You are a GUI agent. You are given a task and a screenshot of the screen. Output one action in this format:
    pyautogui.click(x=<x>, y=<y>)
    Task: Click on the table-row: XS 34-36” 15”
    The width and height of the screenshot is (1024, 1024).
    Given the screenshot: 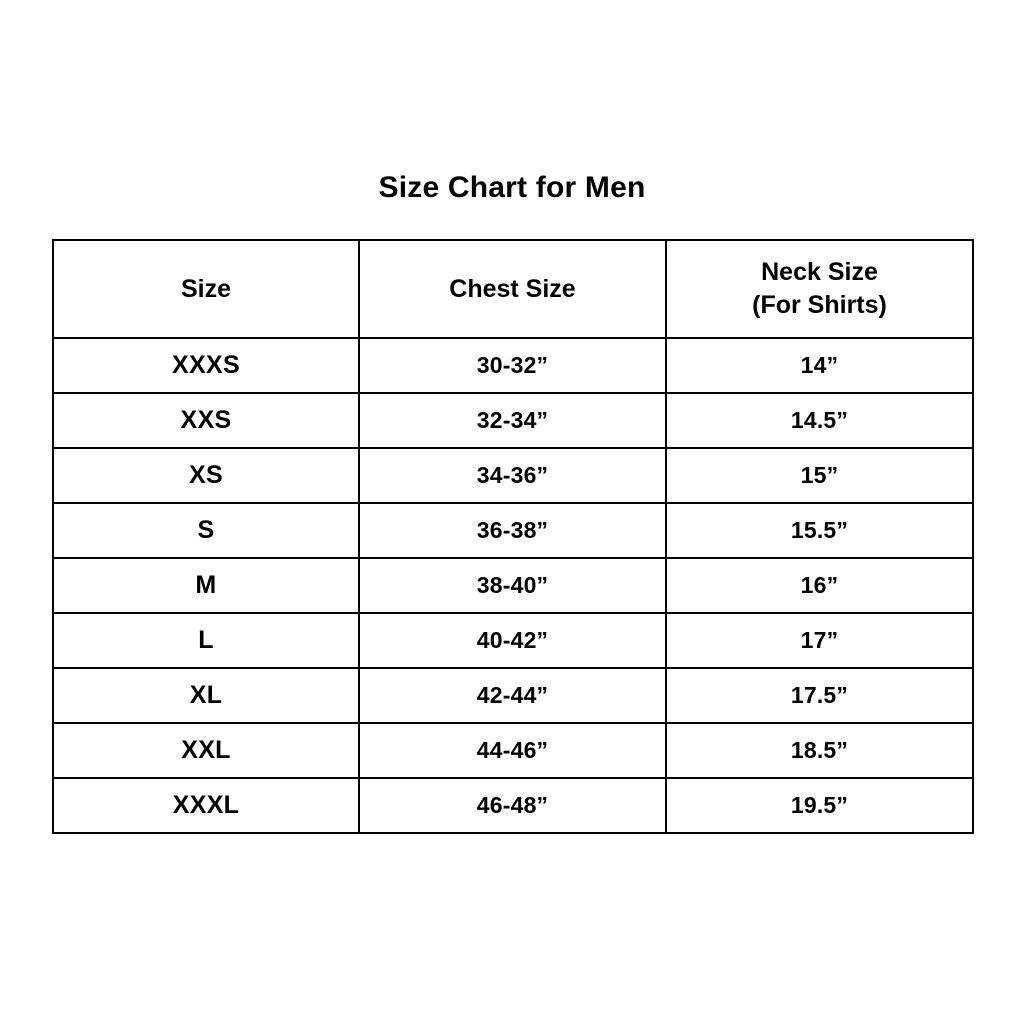 What is the action you would take?
    pyautogui.click(x=513, y=475)
    